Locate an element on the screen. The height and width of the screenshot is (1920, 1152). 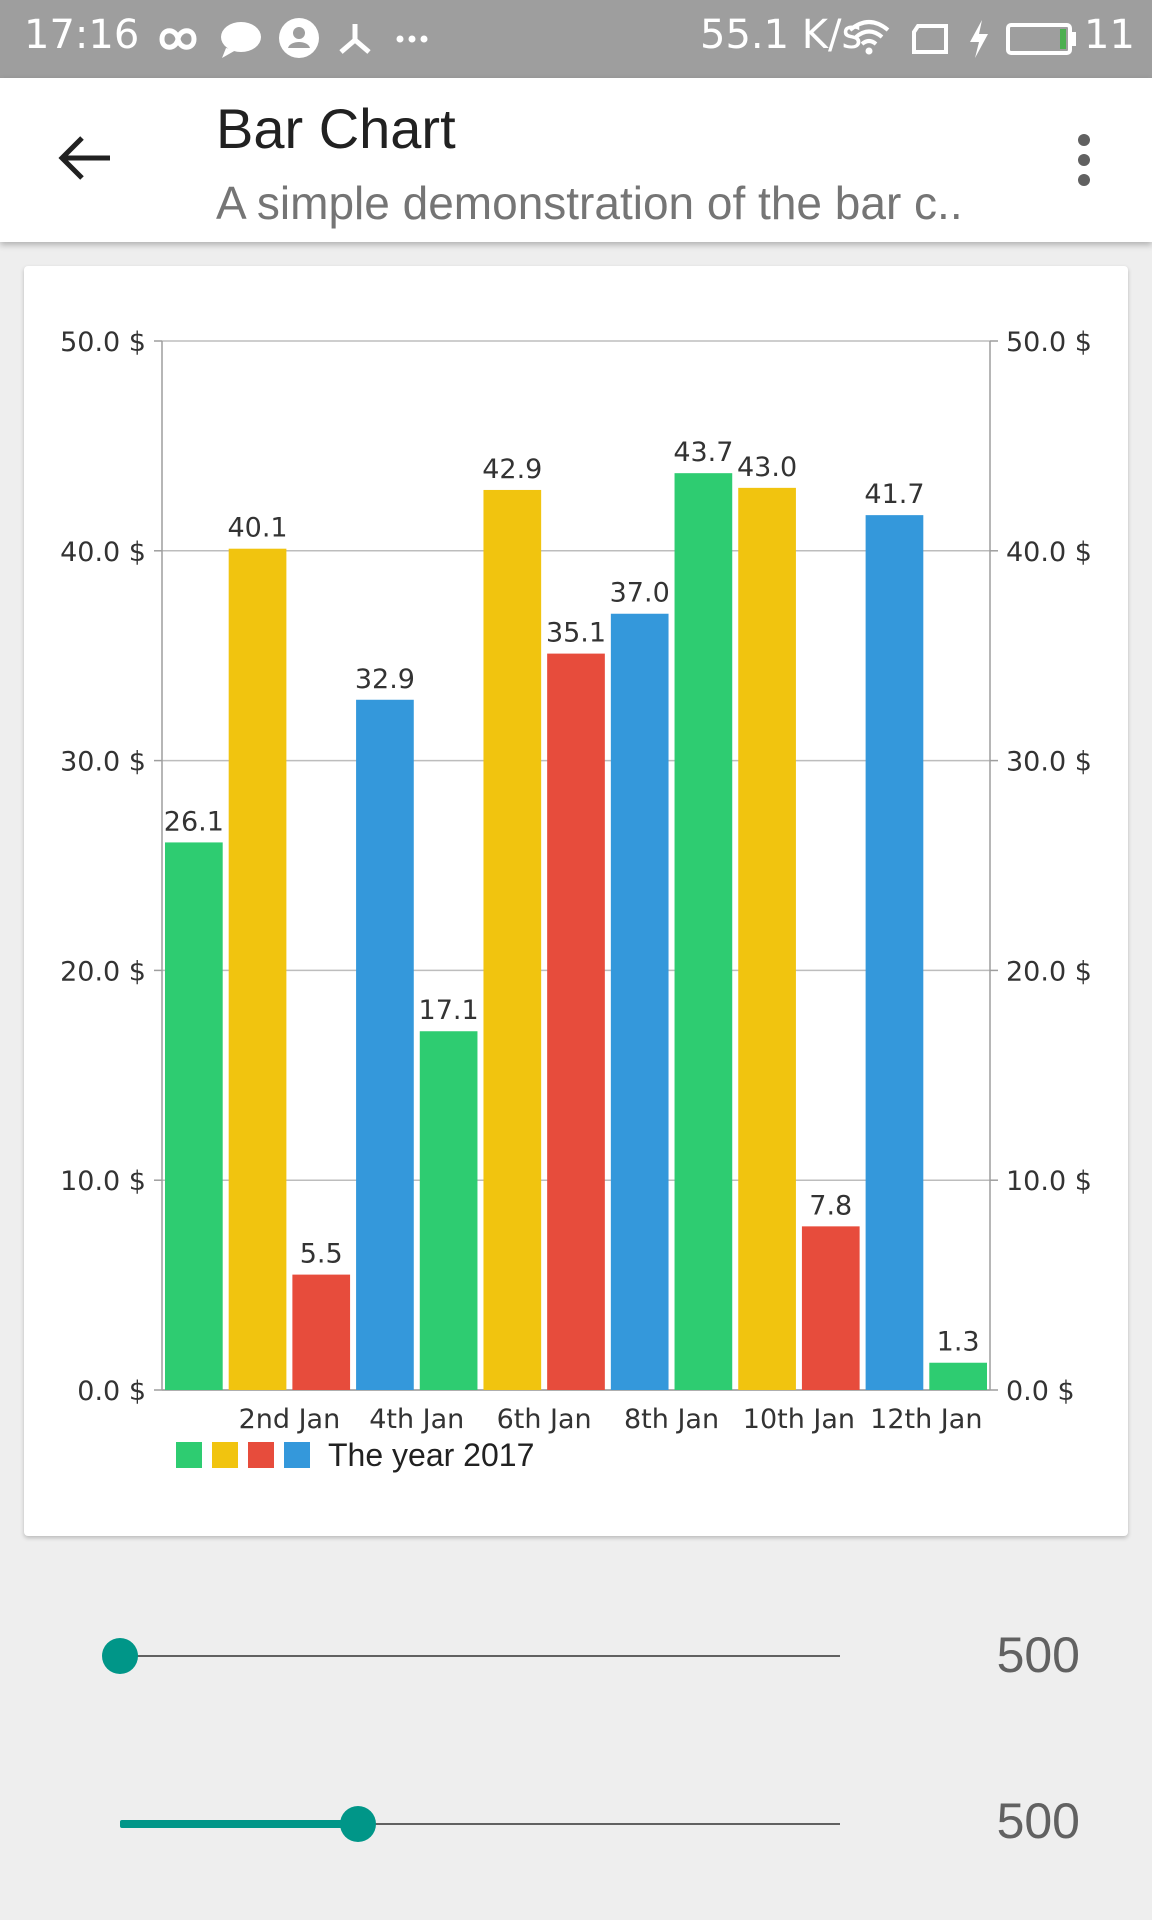
value-label: 1.3 is located at coordinates (958, 1342).